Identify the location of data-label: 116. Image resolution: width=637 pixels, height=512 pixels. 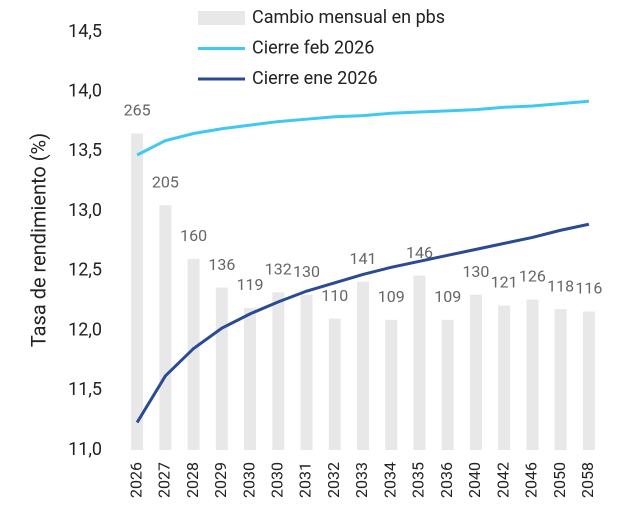
(588, 288).